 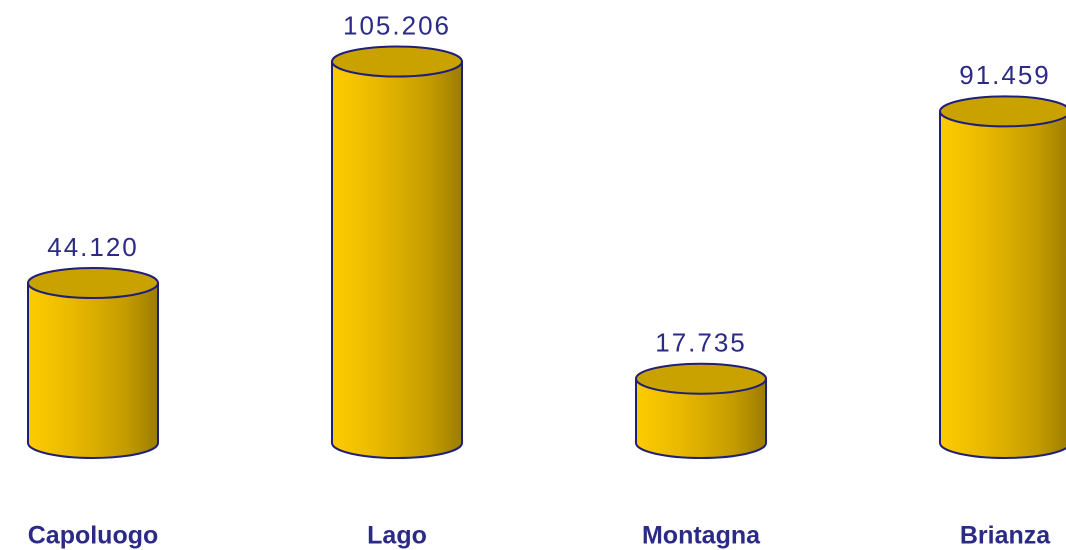 I want to click on category-label: Montagna, so click(x=701, y=536).